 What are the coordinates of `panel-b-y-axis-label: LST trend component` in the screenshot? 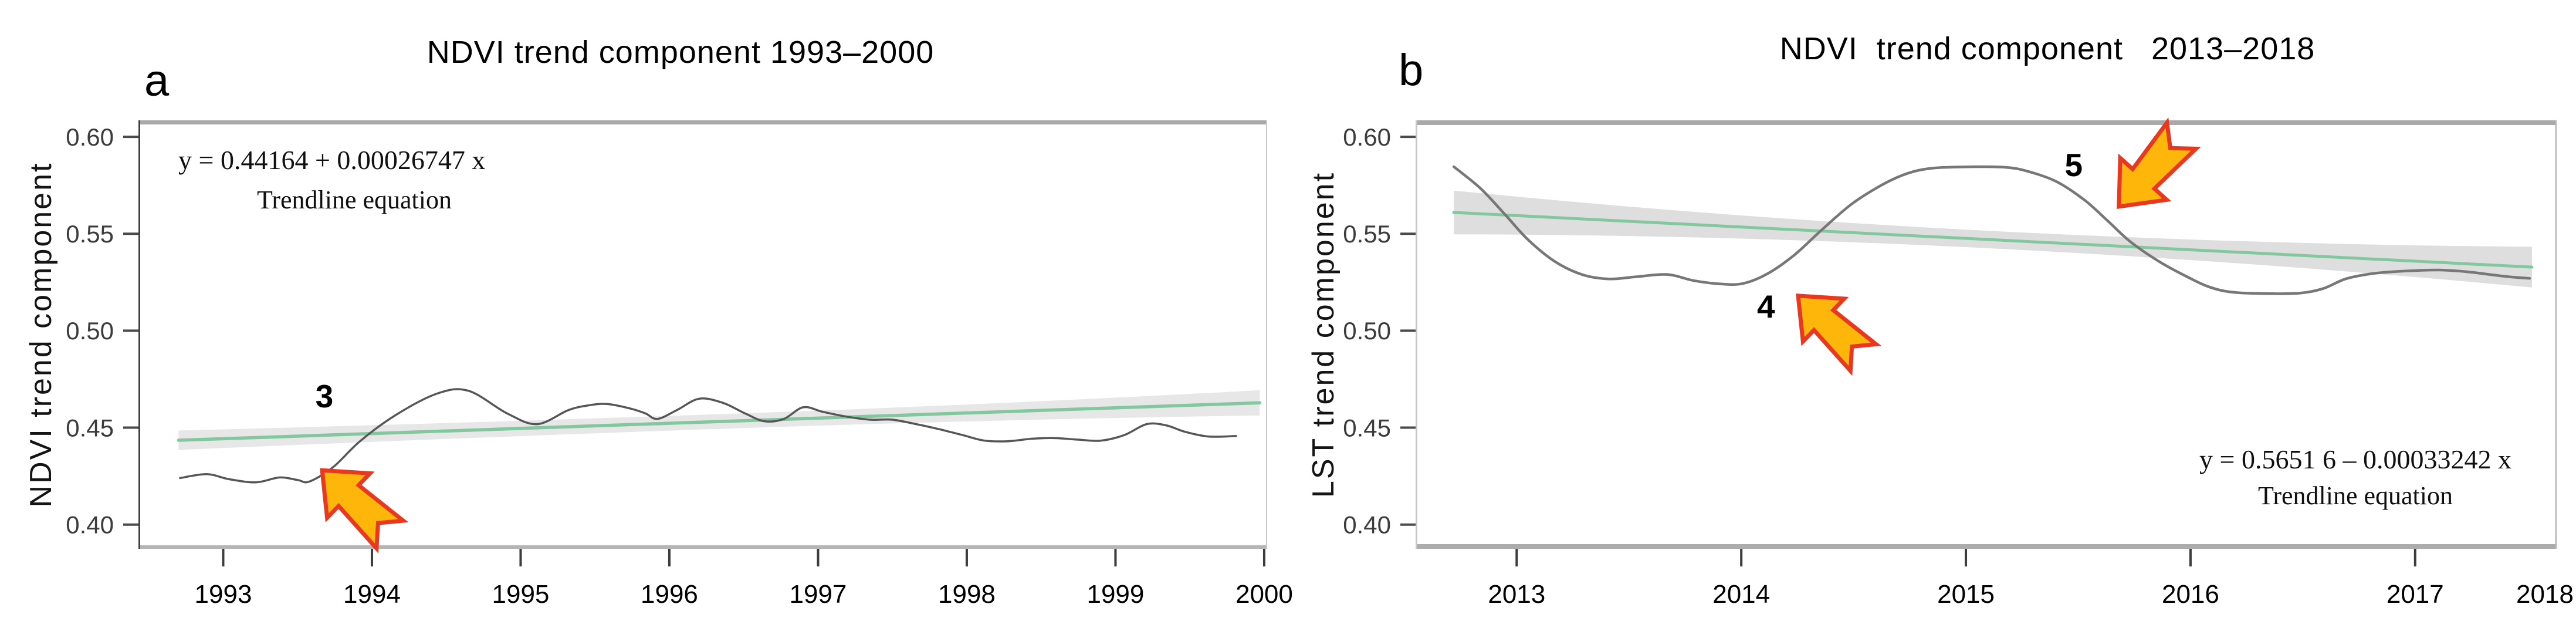 It's located at (1323, 334).